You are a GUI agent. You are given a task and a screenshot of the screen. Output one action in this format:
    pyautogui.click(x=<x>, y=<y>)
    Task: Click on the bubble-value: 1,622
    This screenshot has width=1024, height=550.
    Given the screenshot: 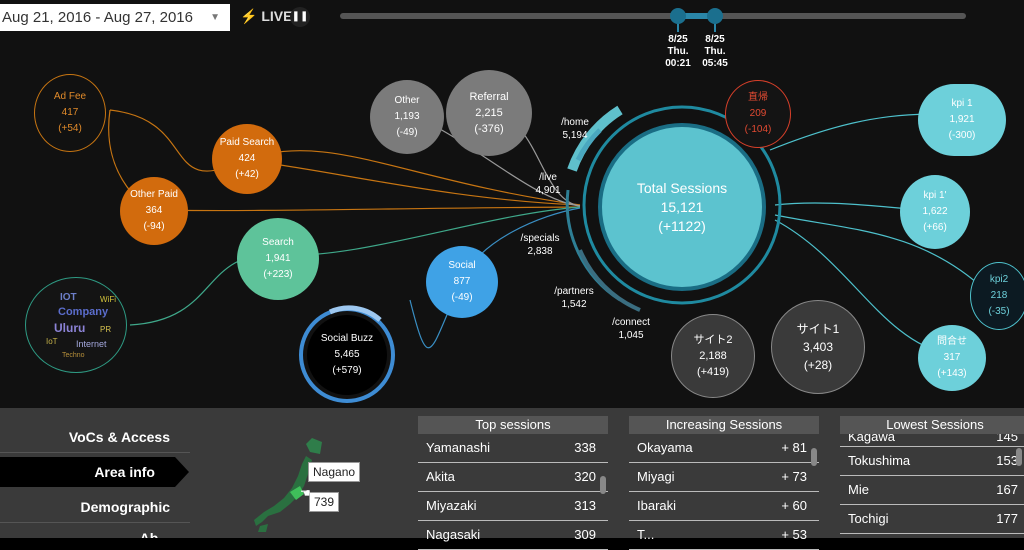 What is the action you would take?
    pyautogui.click(x=935, y=211)
    